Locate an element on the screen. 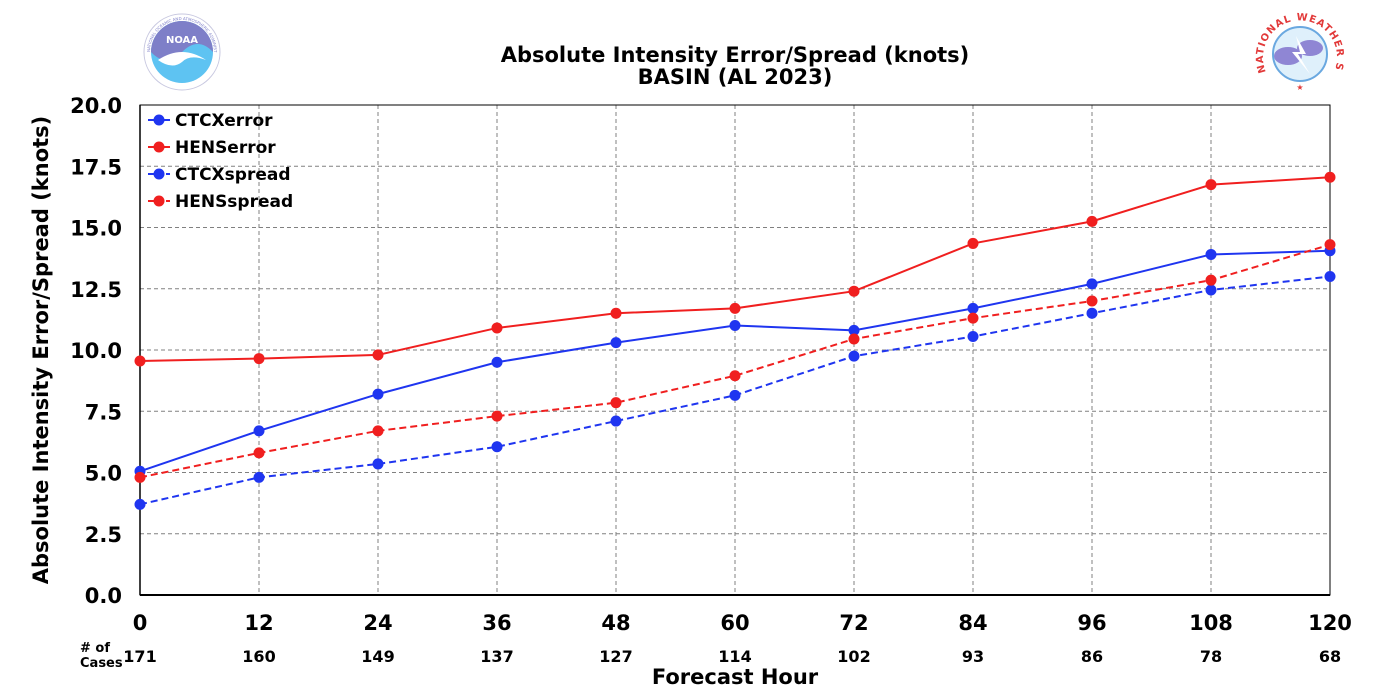 The image size is (1400, 700). y-tick-label: 10.0 is located at coordinates (96, 351).